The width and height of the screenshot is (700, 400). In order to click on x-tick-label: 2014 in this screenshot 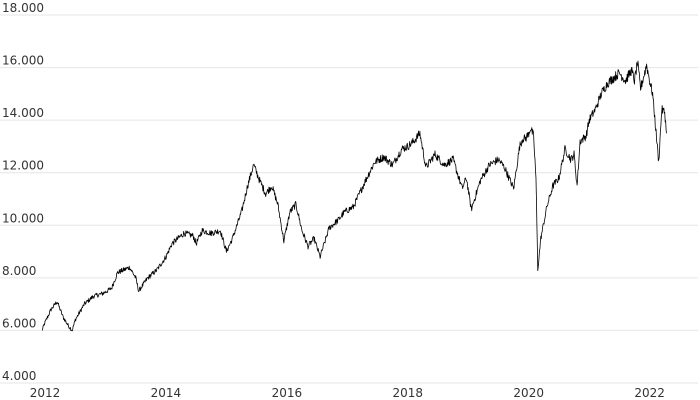, I will do `click(166, 393)`.